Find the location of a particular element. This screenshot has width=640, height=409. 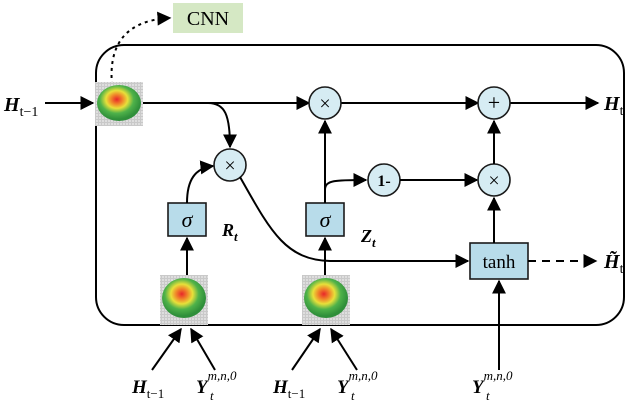

reset-branch-wire is located at coordinates (222, 125).